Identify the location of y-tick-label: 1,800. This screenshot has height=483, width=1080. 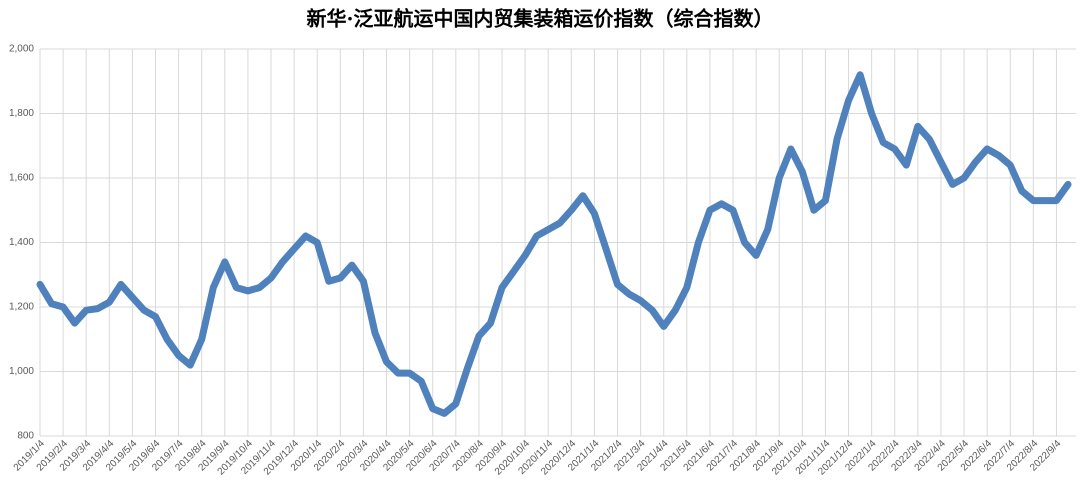
(21, 113).